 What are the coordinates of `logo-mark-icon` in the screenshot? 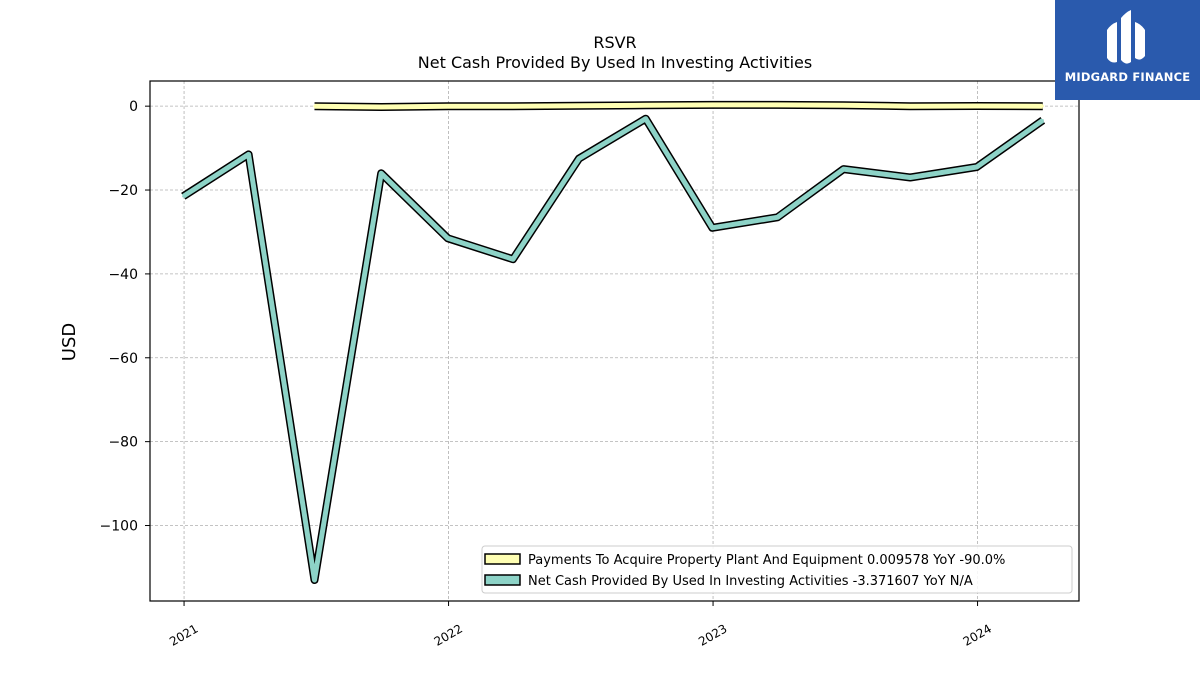 It's located at (1126, 37).